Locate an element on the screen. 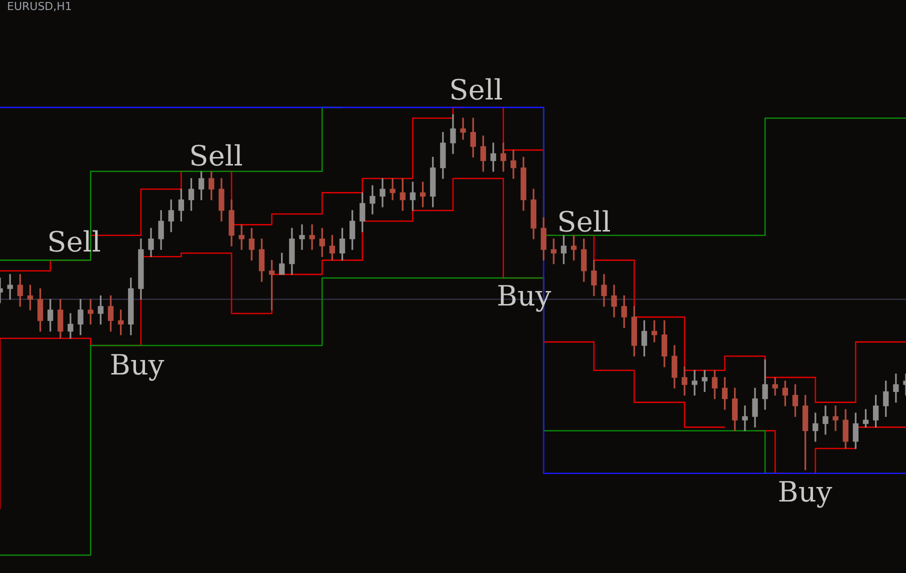  text: Buy is located at coordinates (805, 492).